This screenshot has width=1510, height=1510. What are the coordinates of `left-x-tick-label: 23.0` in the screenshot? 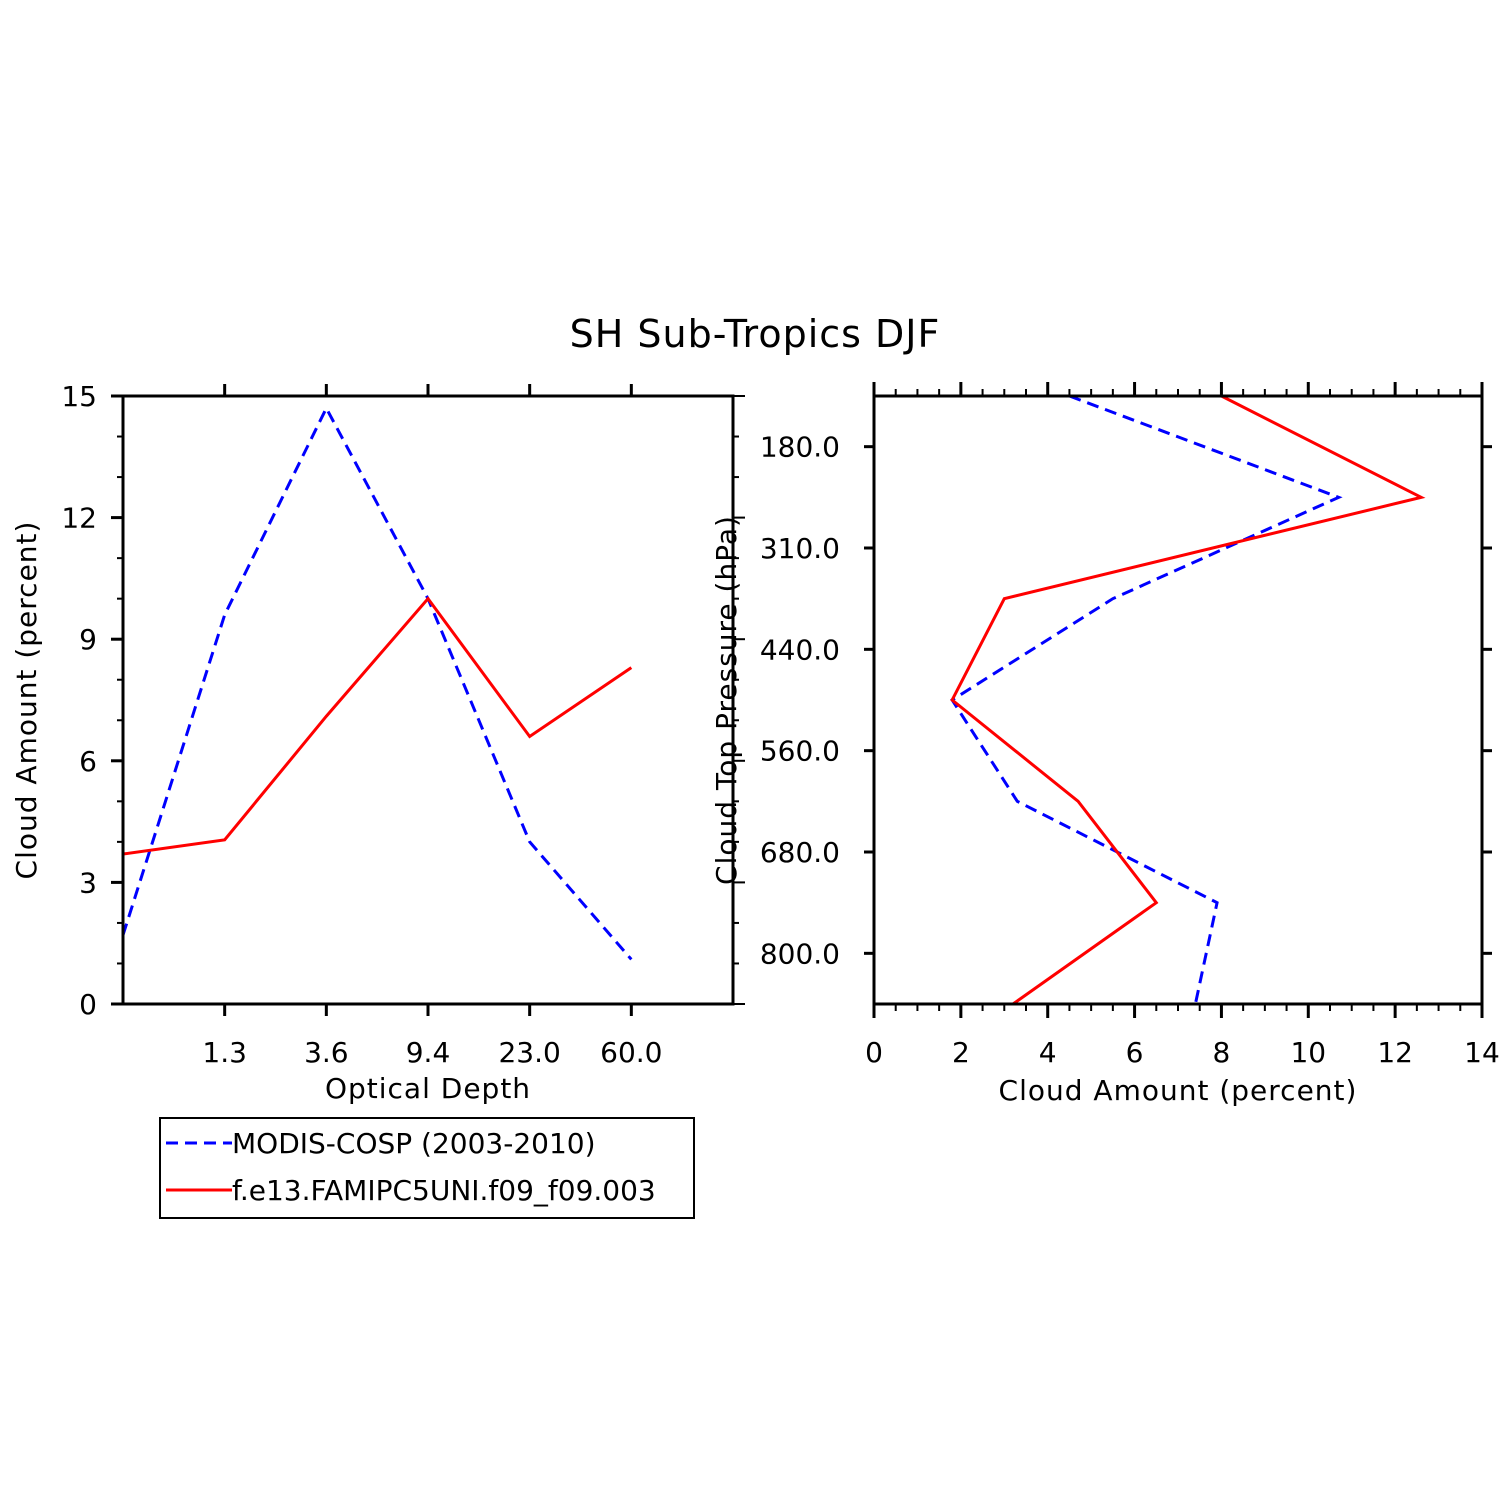 It's located at (529, 1052).